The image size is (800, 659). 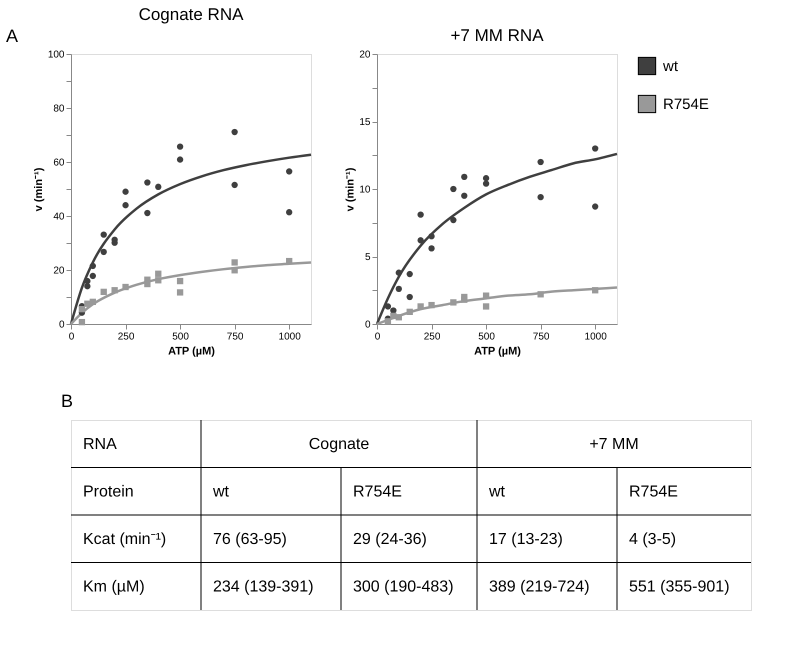 I want to click on text: Protein, so click(x=108, y=491).